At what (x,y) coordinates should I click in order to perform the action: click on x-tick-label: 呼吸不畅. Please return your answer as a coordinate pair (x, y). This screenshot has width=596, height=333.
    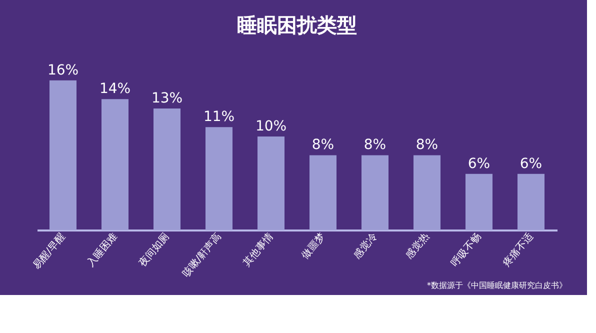
    Looking at the image, I should click on (466, 249).